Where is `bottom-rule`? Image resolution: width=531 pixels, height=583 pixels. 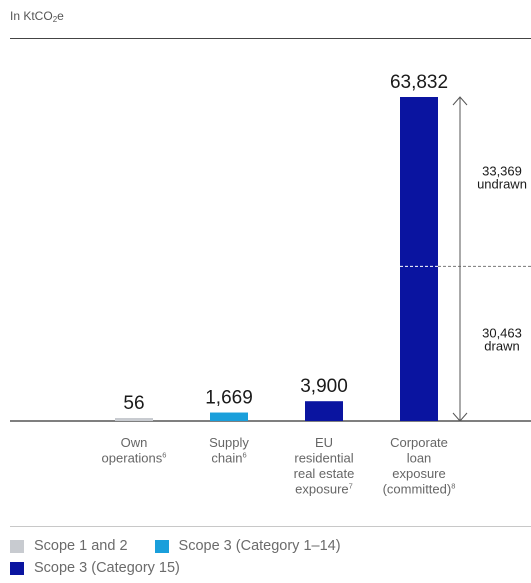
bottom-rule is located at coordinates (270, 526).